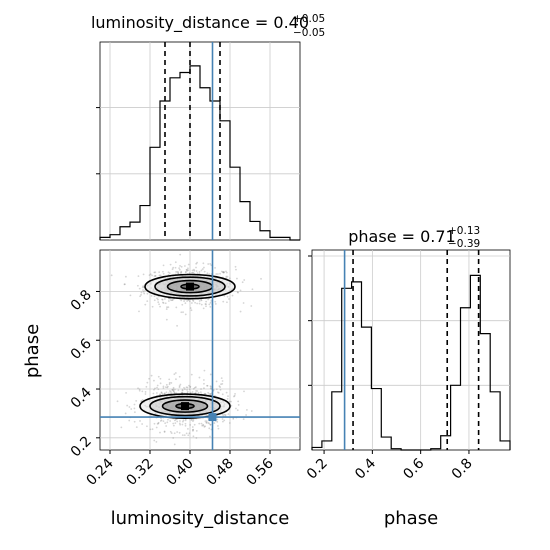  What do you see at coordinates (309, 33) in the screenshot?
I see `title-minus: −0.05` at bounding box center [309, 33].